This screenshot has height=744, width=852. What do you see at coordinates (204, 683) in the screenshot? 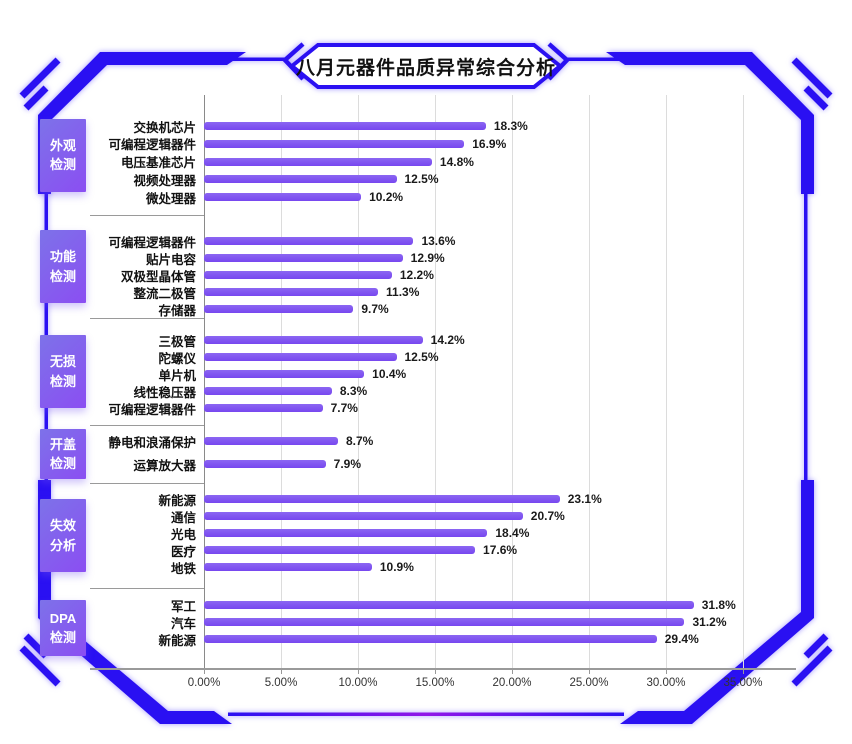
I see `x-axis-tick-label: 0.00%` at bounding box center [204, 683].